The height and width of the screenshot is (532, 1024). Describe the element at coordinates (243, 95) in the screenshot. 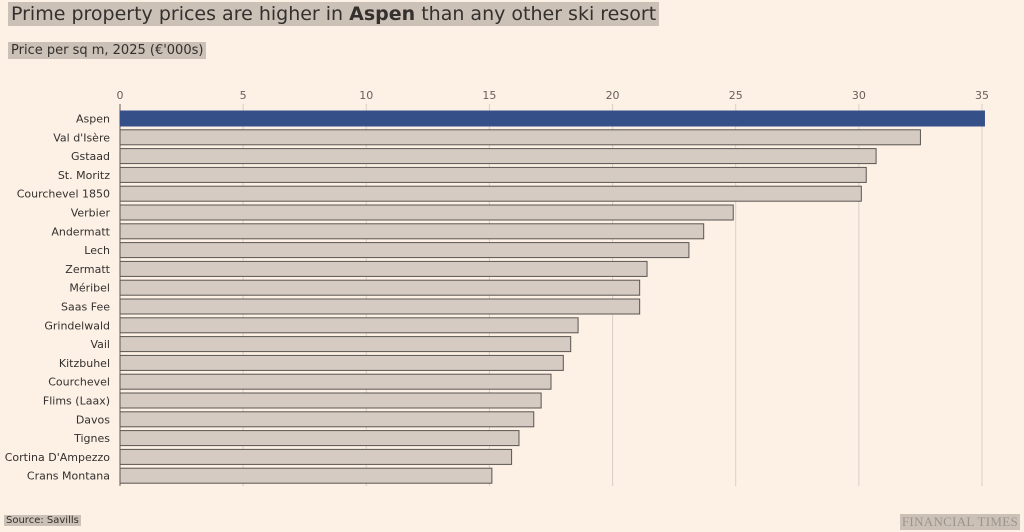

I see `x-tick-label: 5` at that location.